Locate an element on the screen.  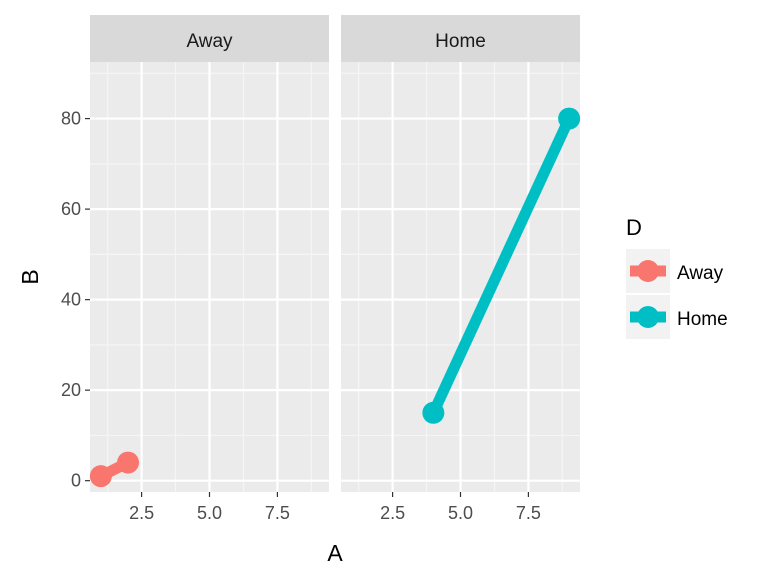
legend-label-away: Away is located at coordinates (700, 273).